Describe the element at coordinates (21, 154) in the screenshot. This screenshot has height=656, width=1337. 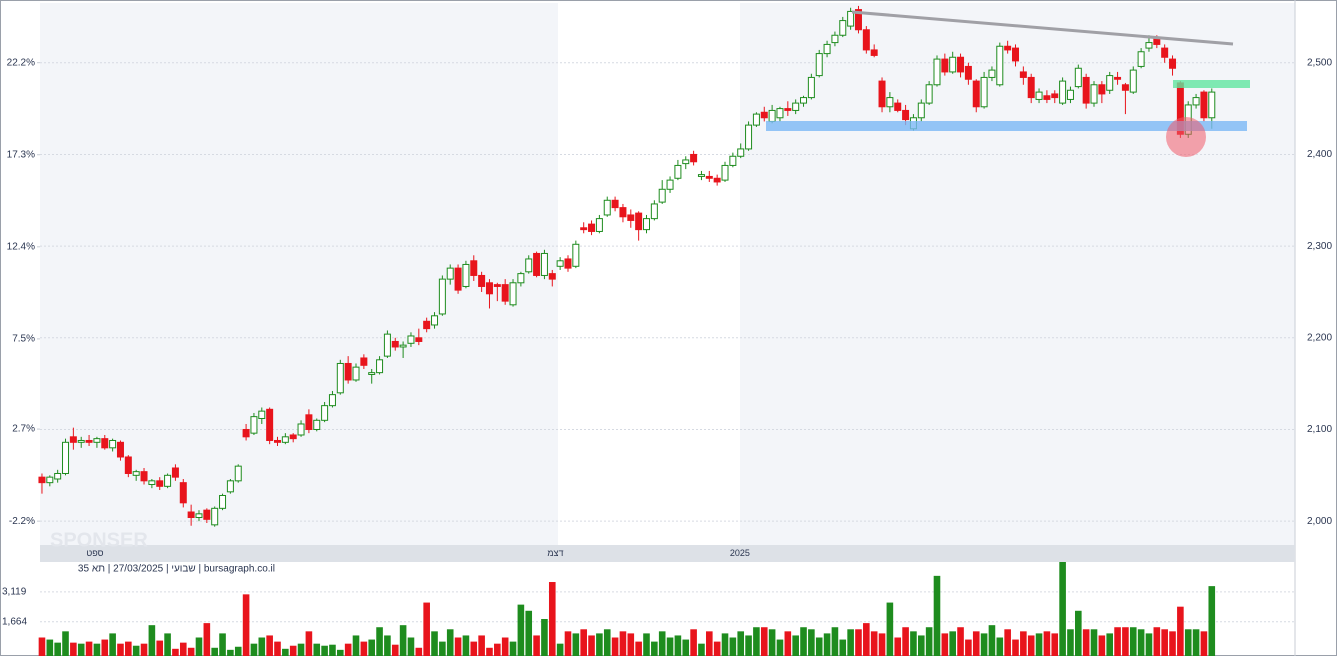
I see `y2-tick-label: 17.3%` at that location.